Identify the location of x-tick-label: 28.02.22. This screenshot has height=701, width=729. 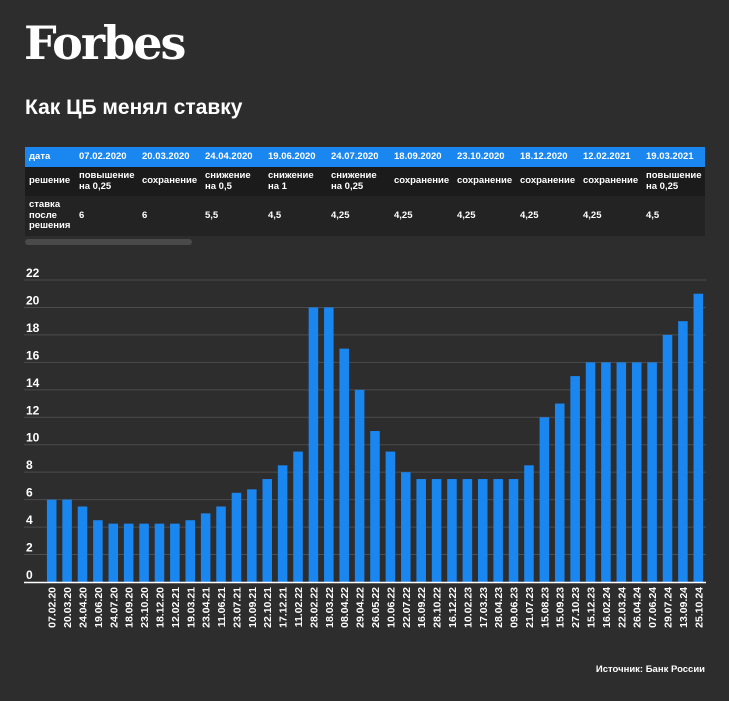
(314, 607).